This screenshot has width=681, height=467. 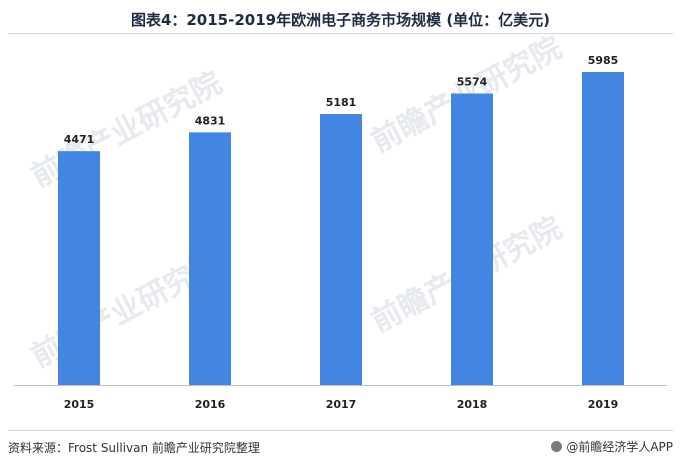 I want to click on brand-credit: @前瞻经济学人APP, so click(x=612, y=446).